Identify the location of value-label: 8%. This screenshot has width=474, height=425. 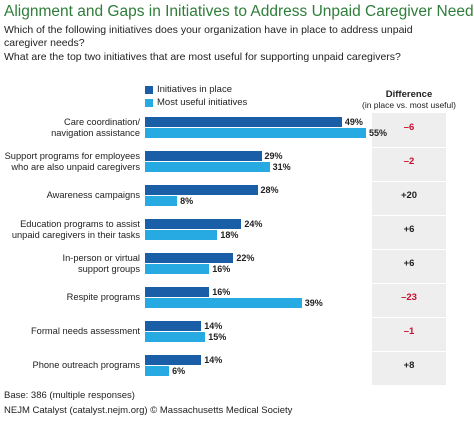
(187, 201).